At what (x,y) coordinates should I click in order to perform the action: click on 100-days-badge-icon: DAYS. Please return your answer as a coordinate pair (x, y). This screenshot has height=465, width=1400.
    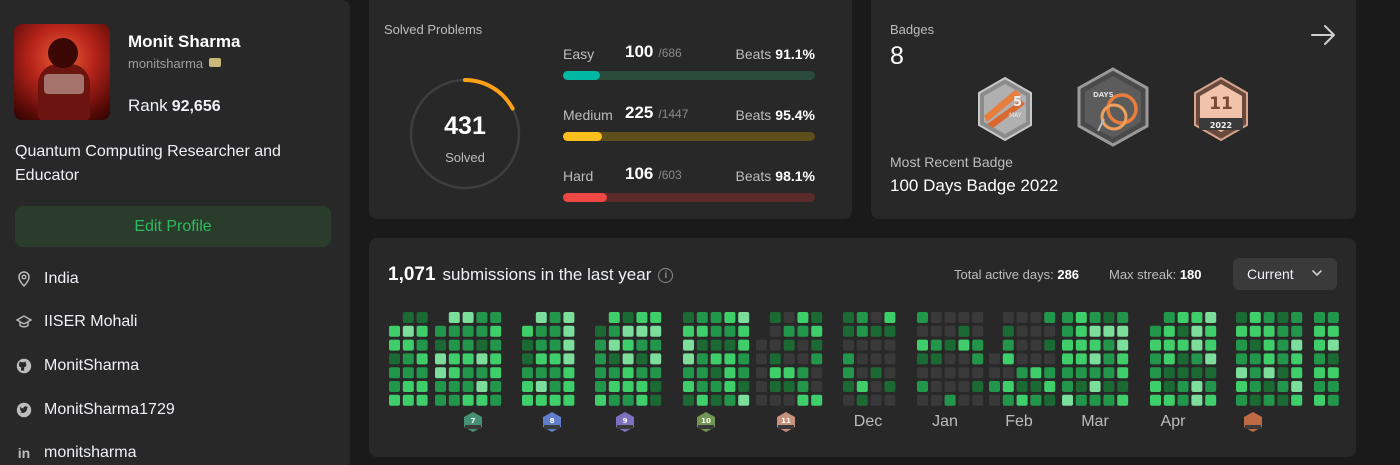
    Looking at the image, I should click on (1113, 107).